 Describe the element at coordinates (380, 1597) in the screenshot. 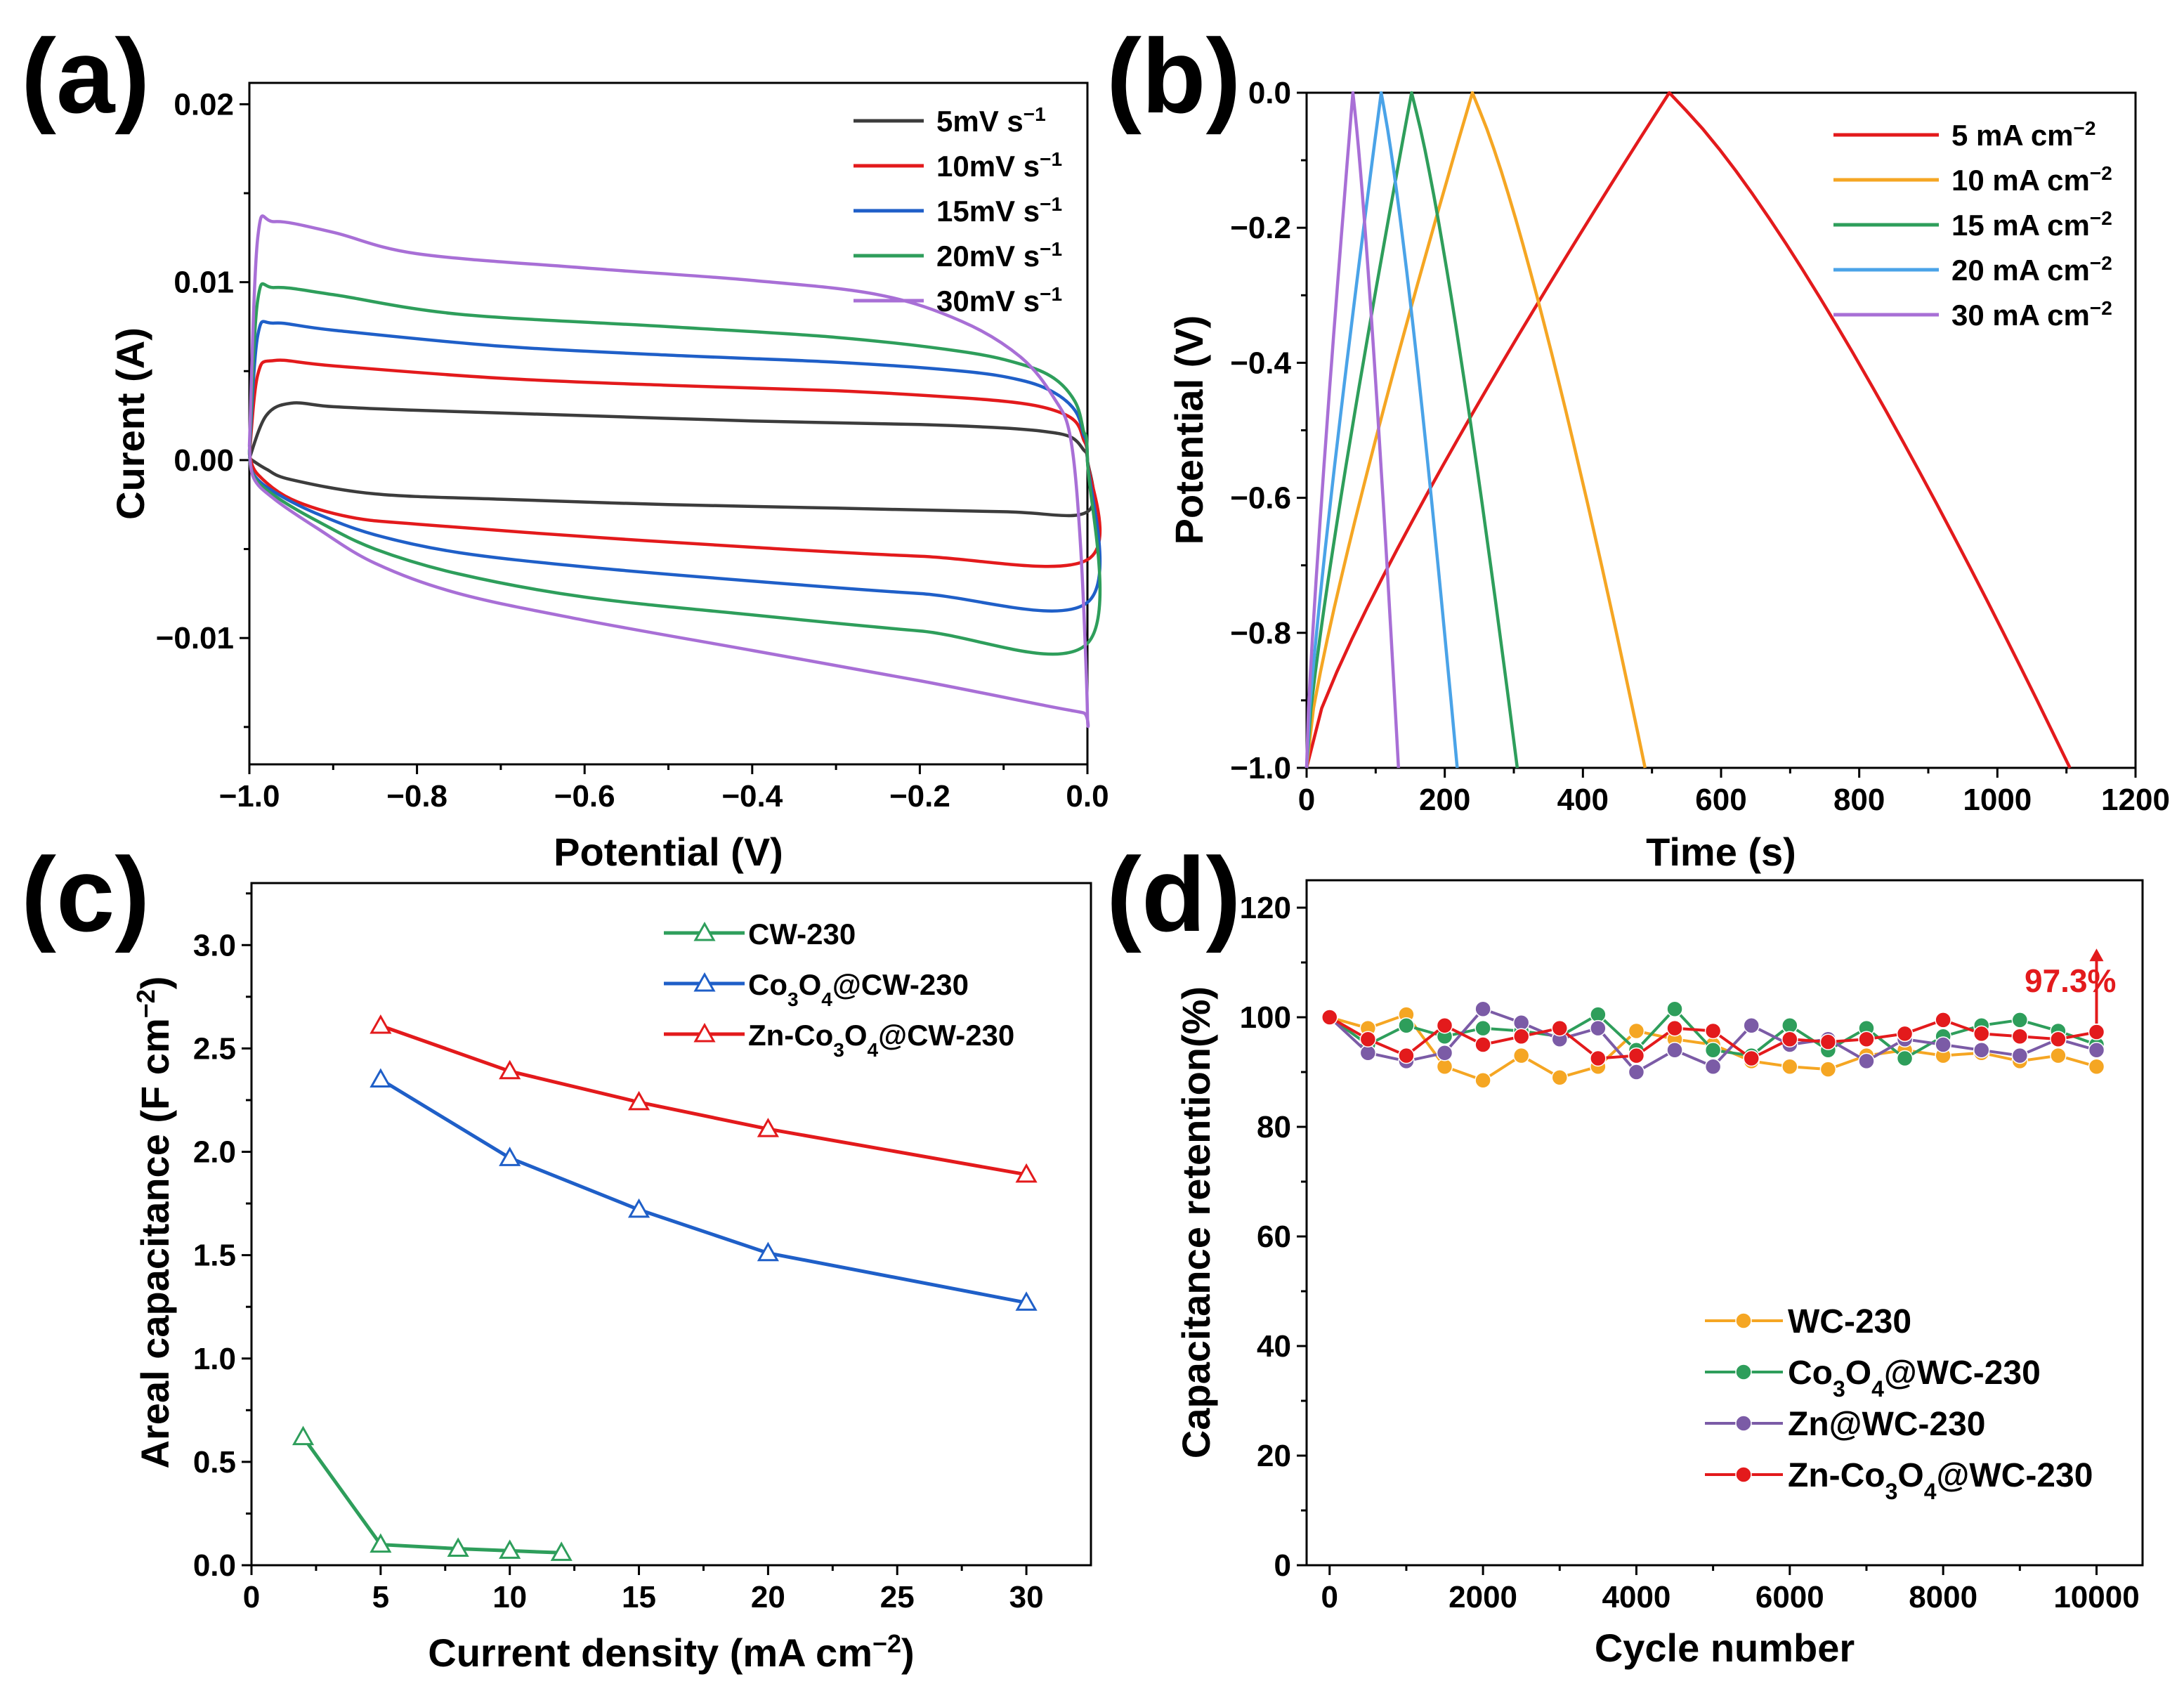

I see `x-tick-label: 5` at that location.